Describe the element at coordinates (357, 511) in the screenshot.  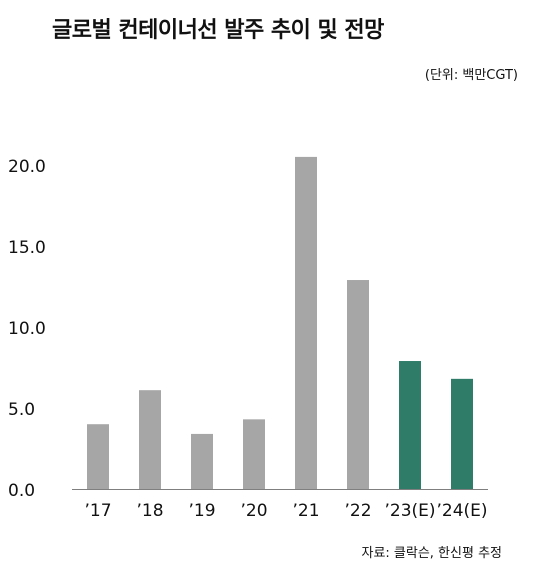
I see `x-tick-label: ’22` at that location.